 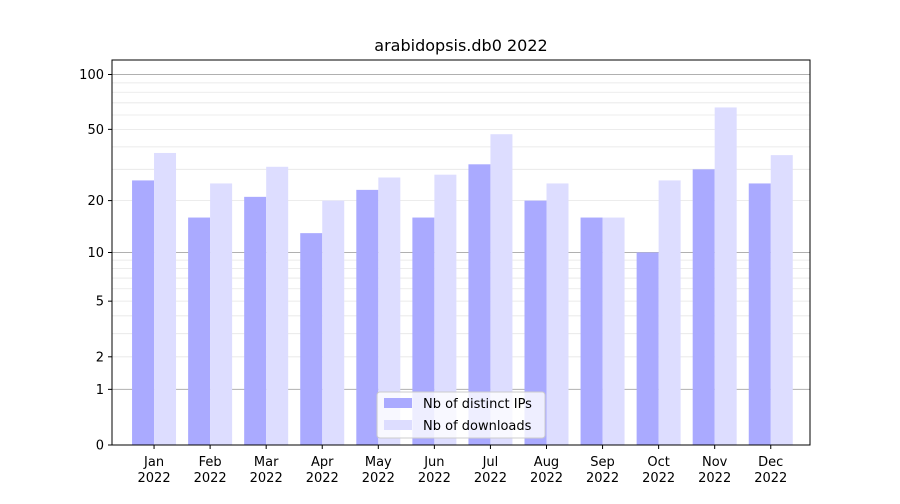 What do you see at coordinates (100, 357) in the screenshot?
I see `y-tick-label: 2` at bounding box center [100, 357].